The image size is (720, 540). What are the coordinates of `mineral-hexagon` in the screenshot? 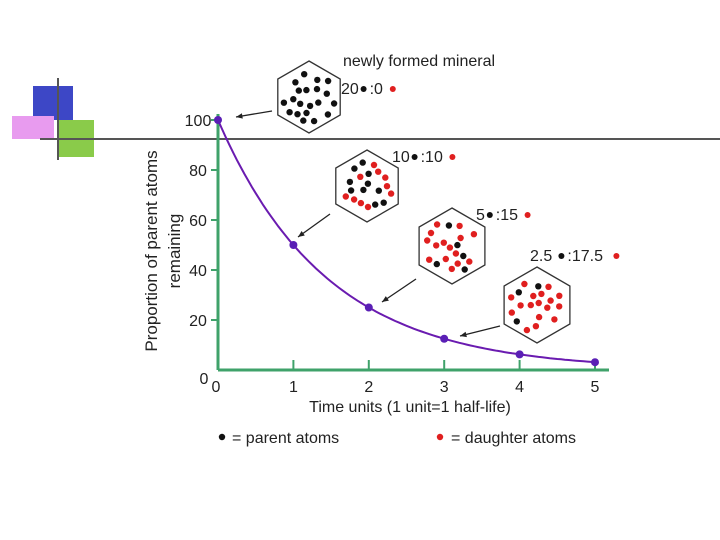 It's located at (309, 97).